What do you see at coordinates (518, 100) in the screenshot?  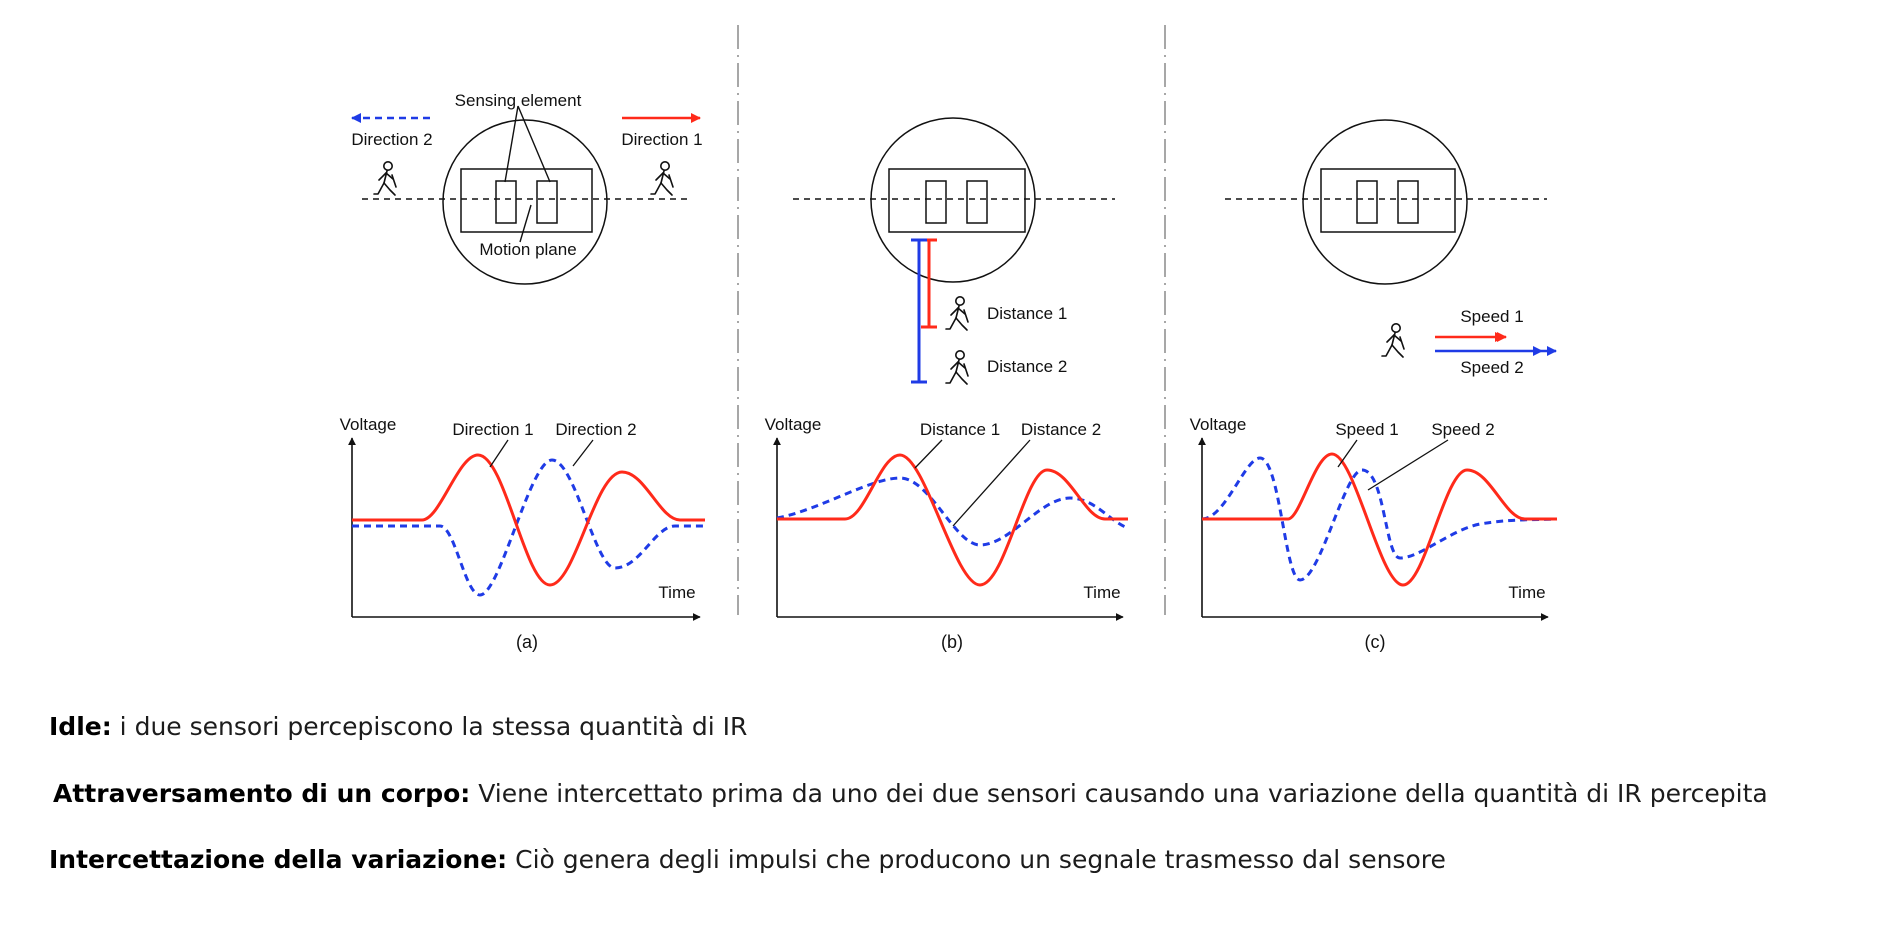 I see `sensing-element-label: Sensing element` at bounding box center [518, 100].